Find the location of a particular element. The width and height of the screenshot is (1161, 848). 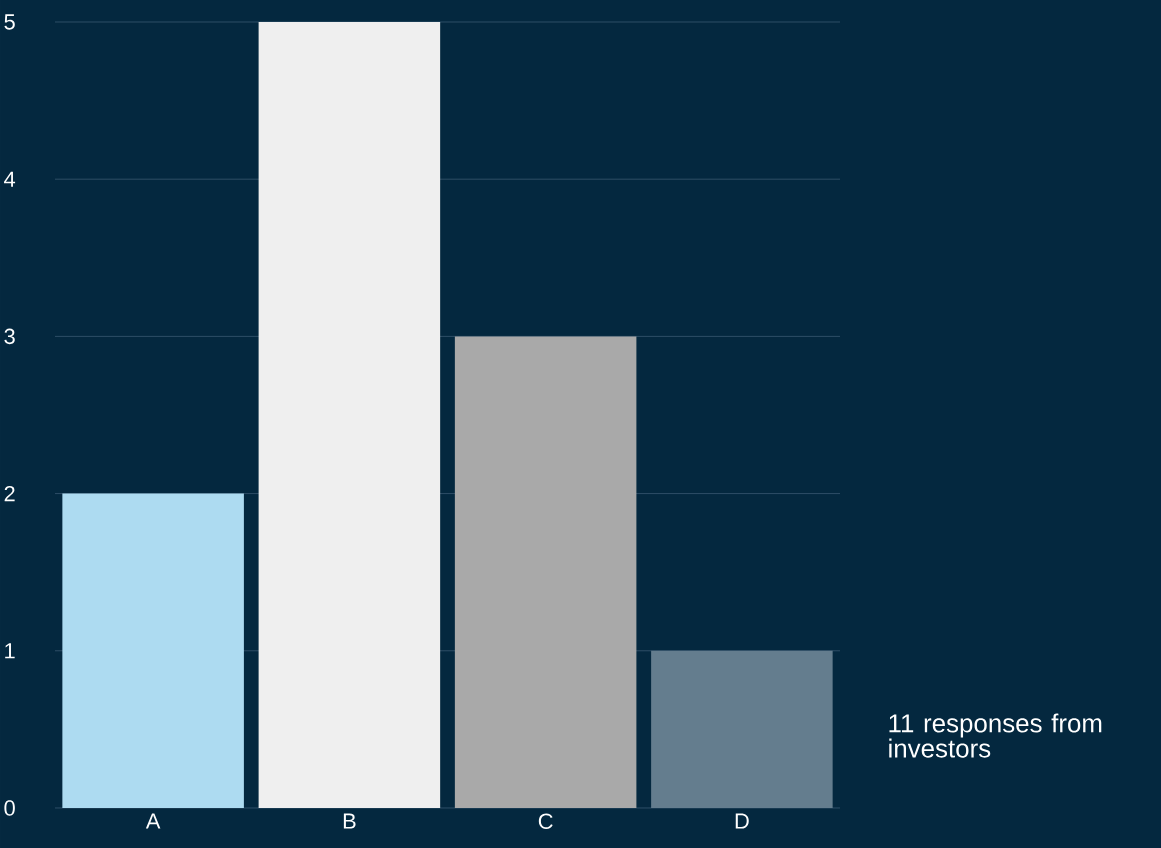

x-tick-label: A is located at coordinates (153, 821).